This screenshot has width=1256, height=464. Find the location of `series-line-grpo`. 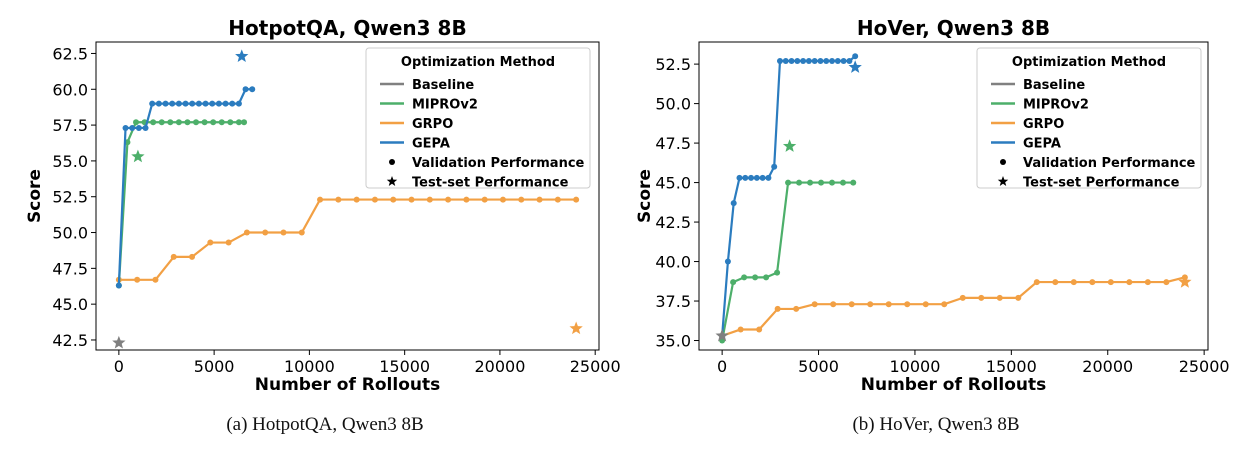

series-line-grpo is located at coordinates (953, 306).